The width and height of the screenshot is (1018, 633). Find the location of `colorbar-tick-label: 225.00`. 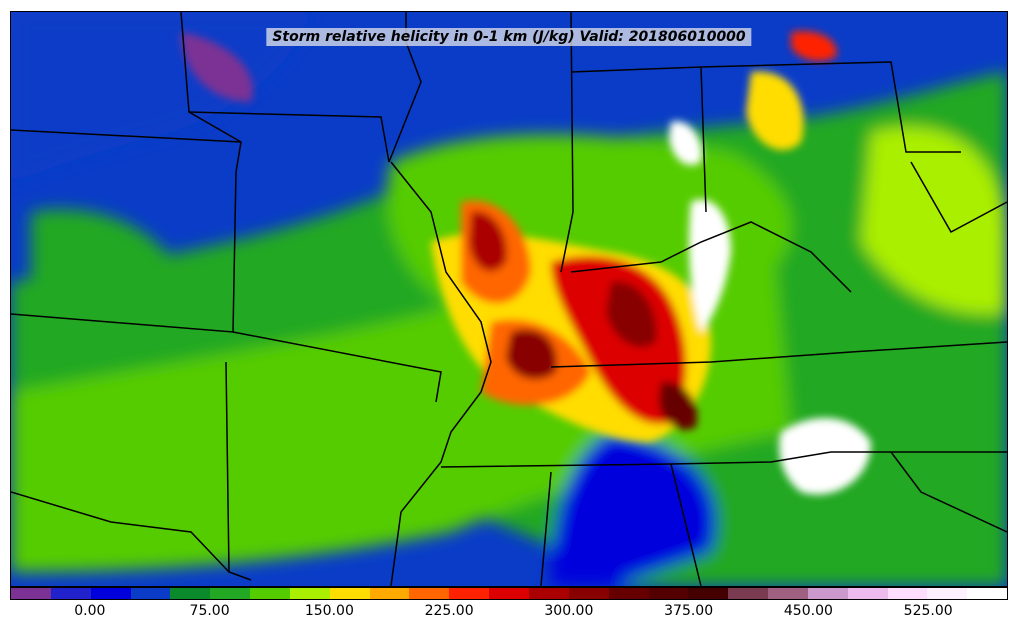

colorbar-tick-label: 225.00 is located at coordinates (449, 611).